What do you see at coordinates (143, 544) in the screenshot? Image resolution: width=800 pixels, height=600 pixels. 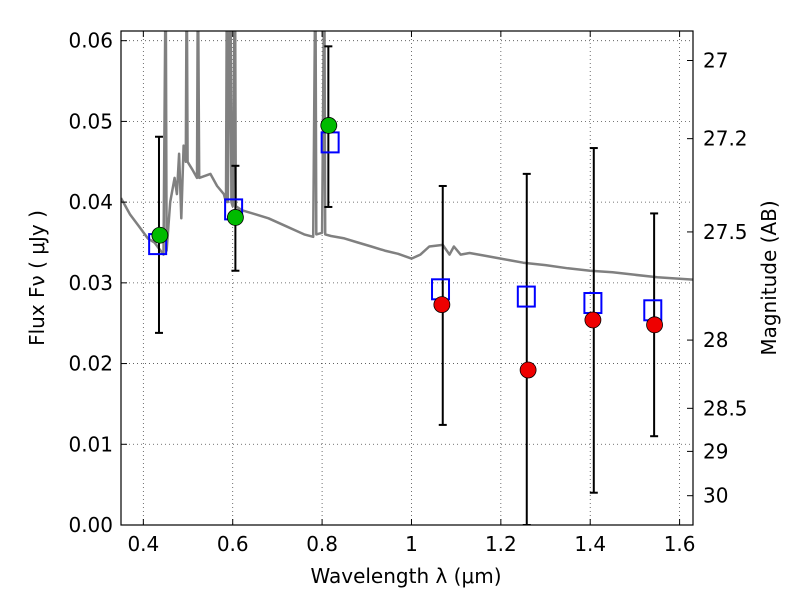 I see `x-tick-label: 0.4` at bounding box center [143, 544].